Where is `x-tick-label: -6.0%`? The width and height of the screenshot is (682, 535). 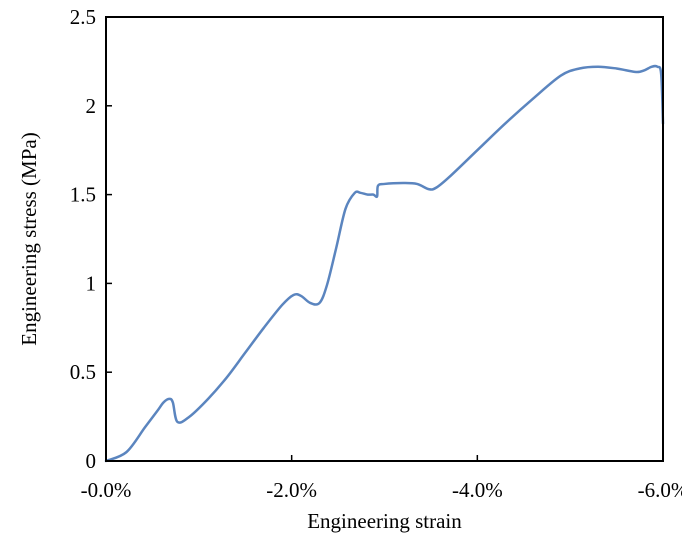
x-tick-label: -6.0% is located at coordinates (660, 490).